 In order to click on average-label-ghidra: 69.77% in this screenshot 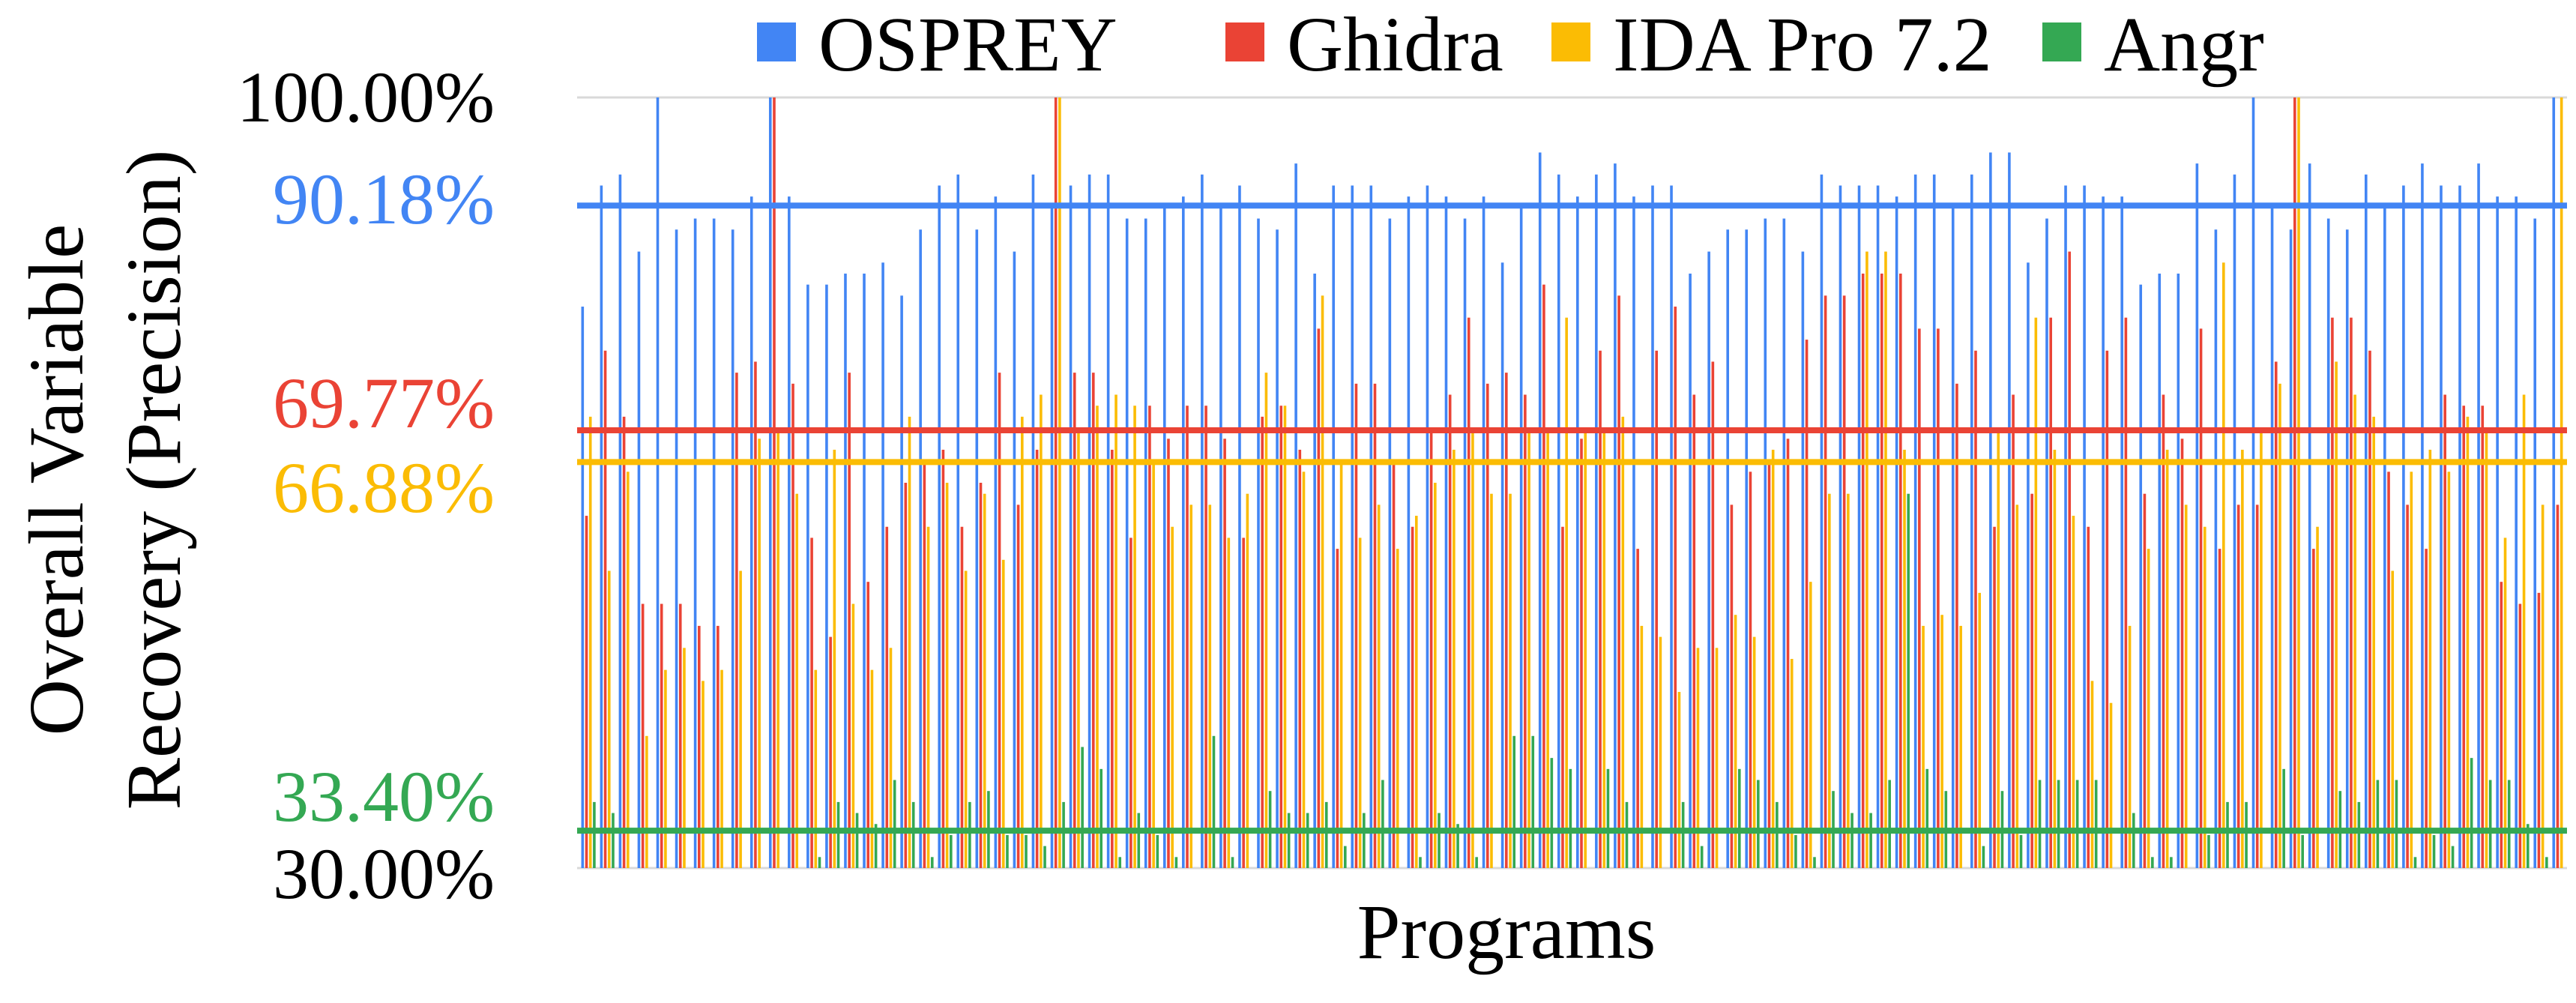, I will do `click(384, 403)`.